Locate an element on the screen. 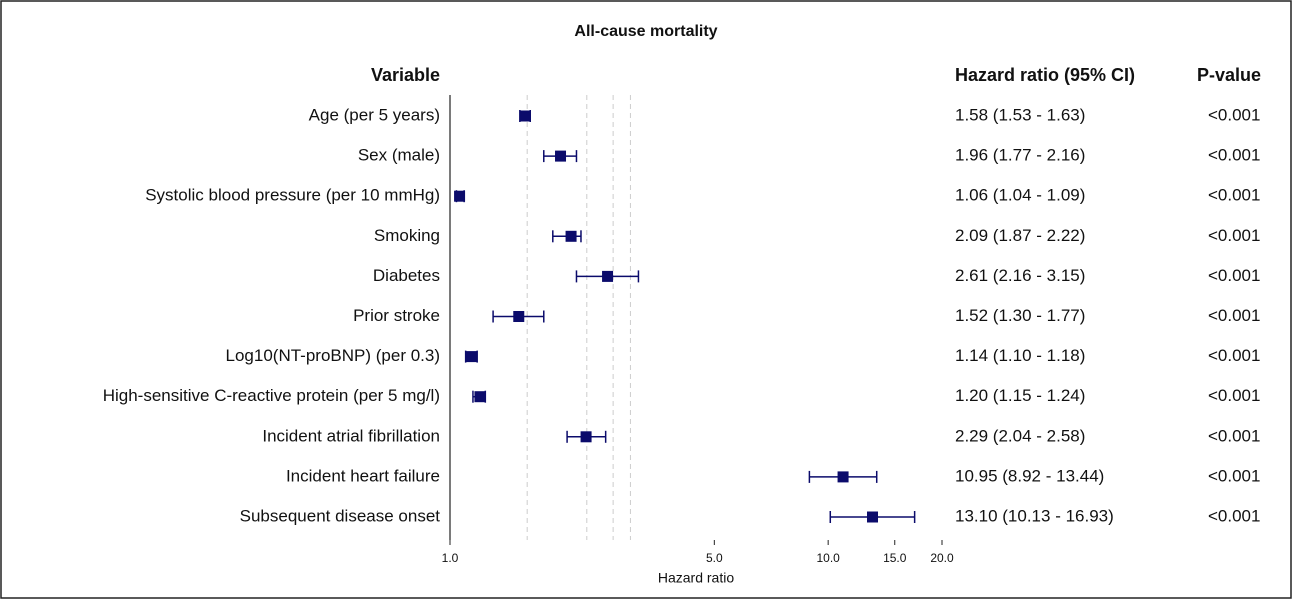 Image resolution: width=1293 pixels, height=600 pixels. variable-label: Systolic blood pressure (per 10 mmHg) is located at coordinates (292, 195).